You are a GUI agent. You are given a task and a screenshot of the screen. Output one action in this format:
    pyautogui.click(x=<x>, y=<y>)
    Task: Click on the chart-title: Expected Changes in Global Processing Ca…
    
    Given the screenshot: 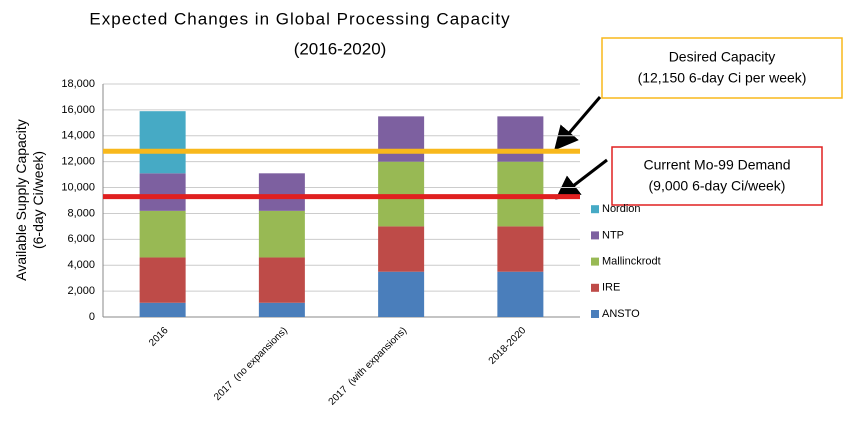 What is the action you would take?
    pyautogui.click(x=299, y=18)
    